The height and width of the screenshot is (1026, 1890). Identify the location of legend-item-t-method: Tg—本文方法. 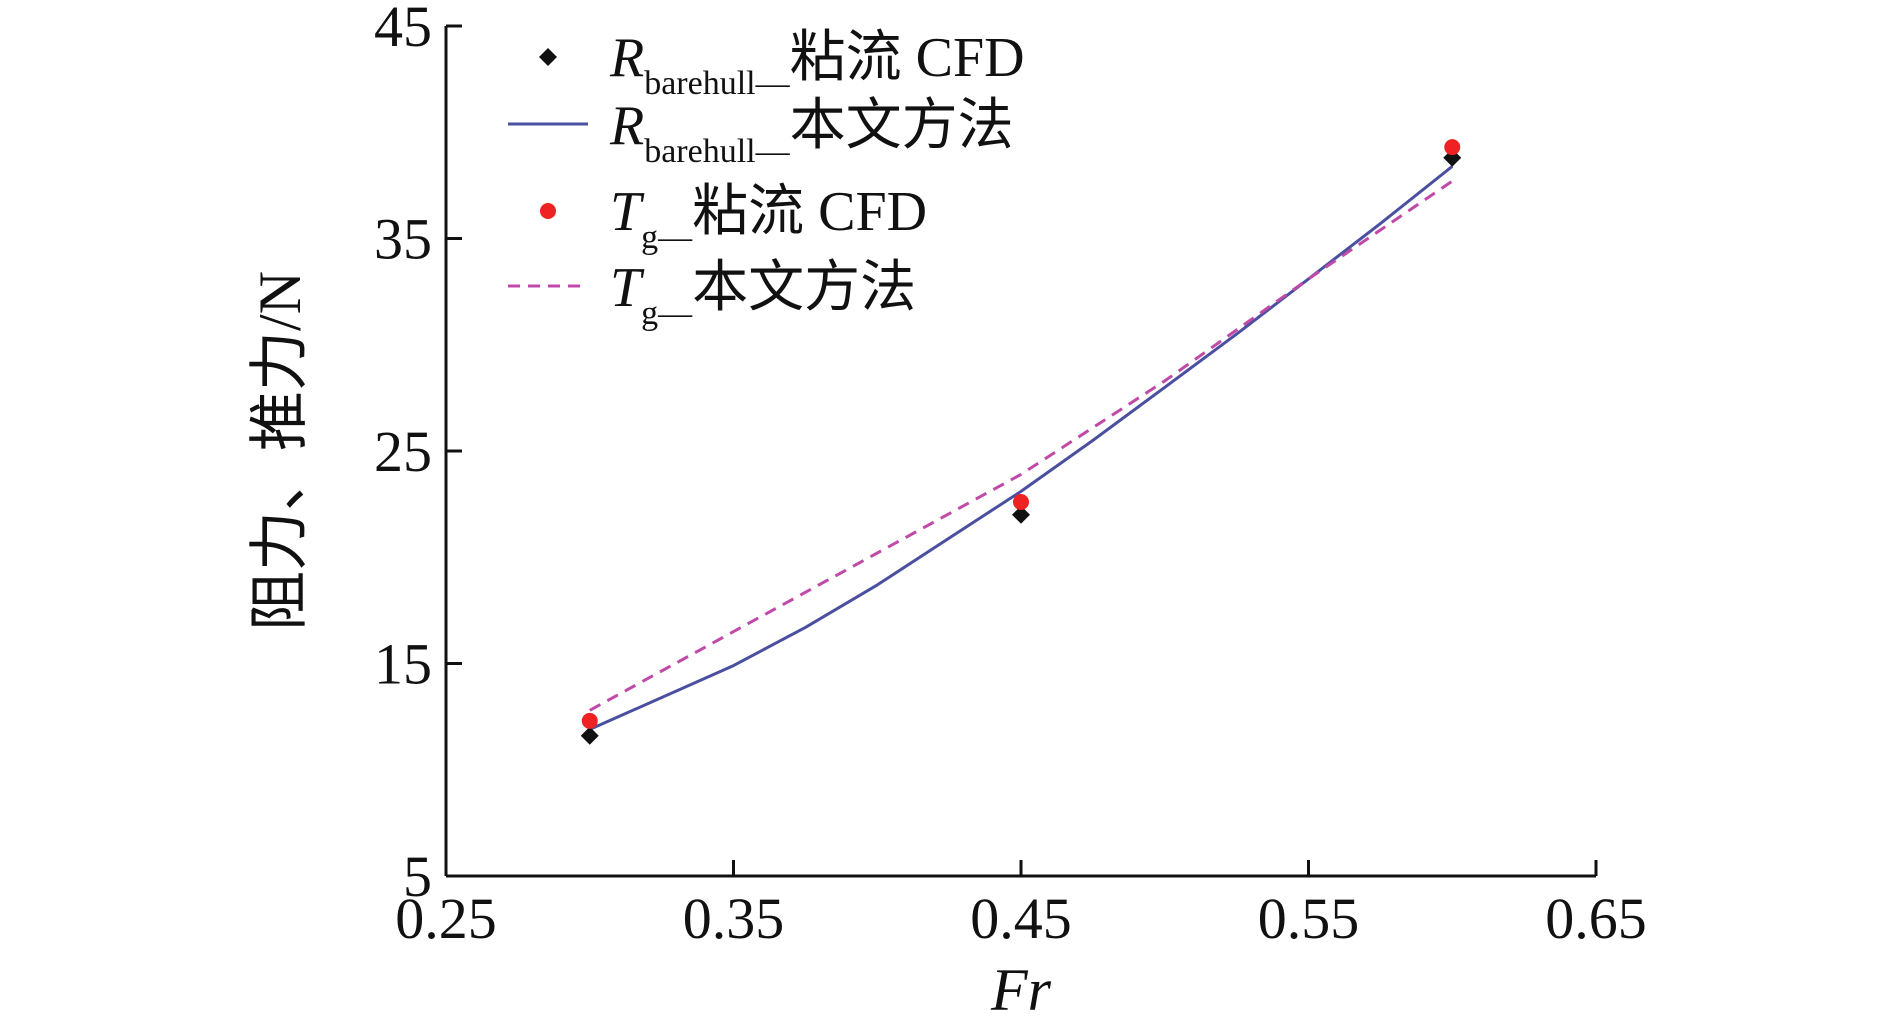
(712, 294).